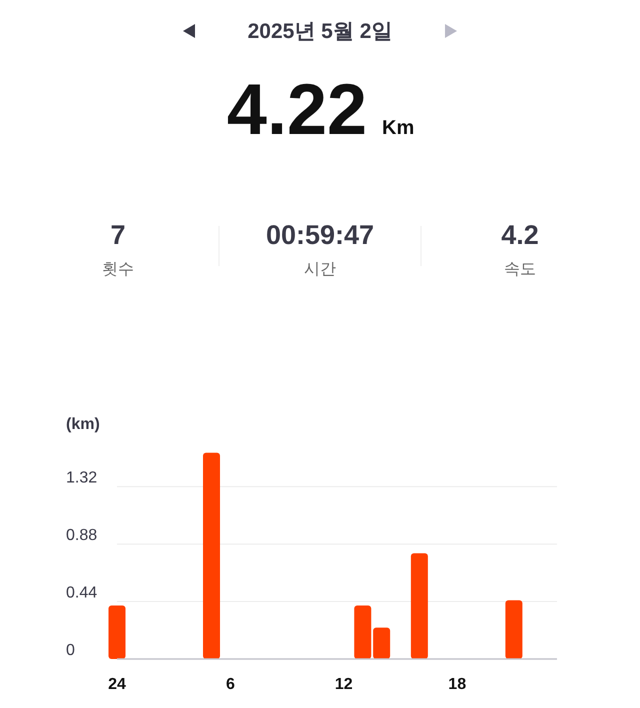 The image size is (640, 708). What do you see at coordinates (520, 235) in the screenshot?
I see `text: 4.2` at bounding box center [520, 235].